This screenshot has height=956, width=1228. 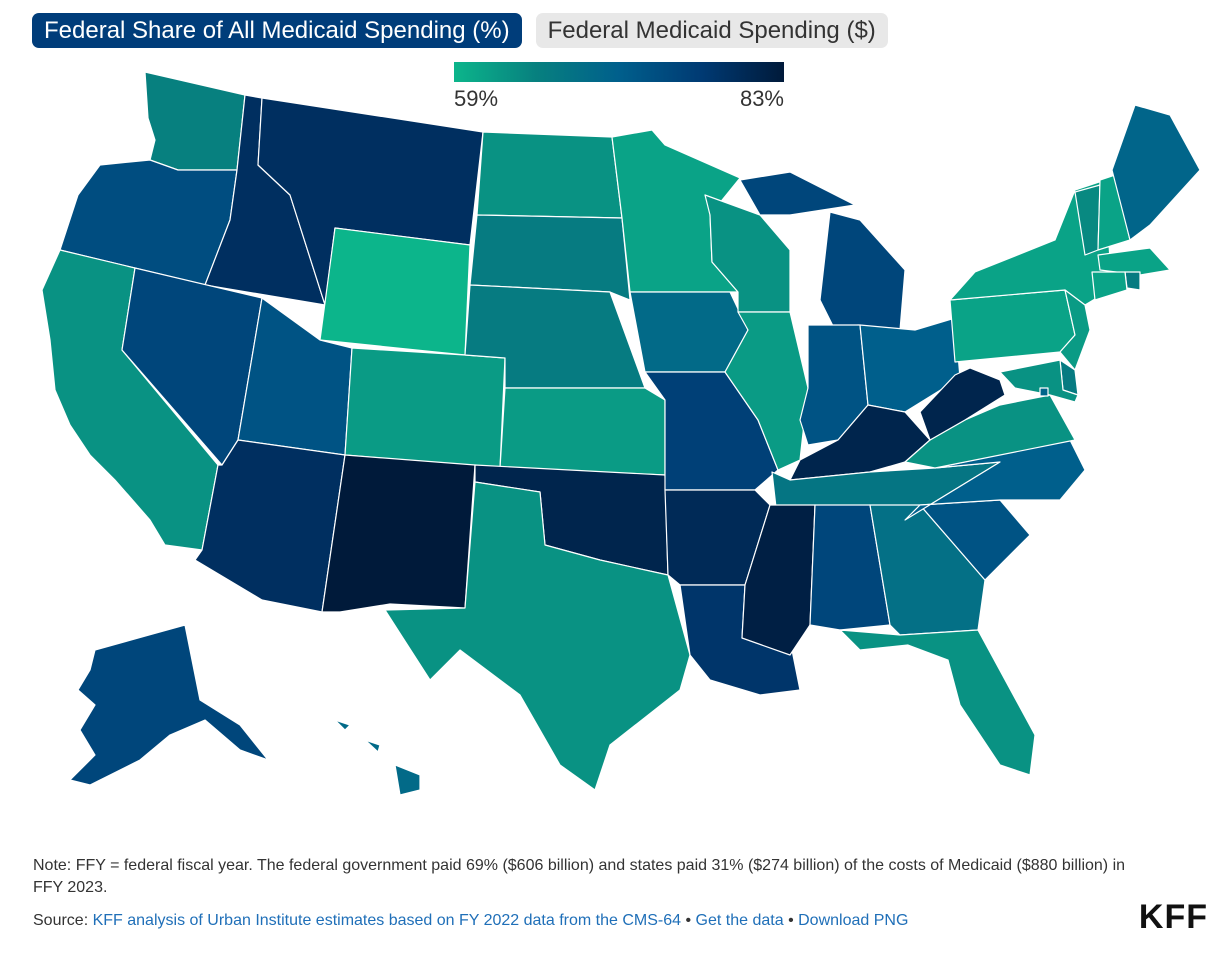 What do you see at coordinates (689, 332) in the screenshot?
I see `state-ia` at bounding box center [689, 332].